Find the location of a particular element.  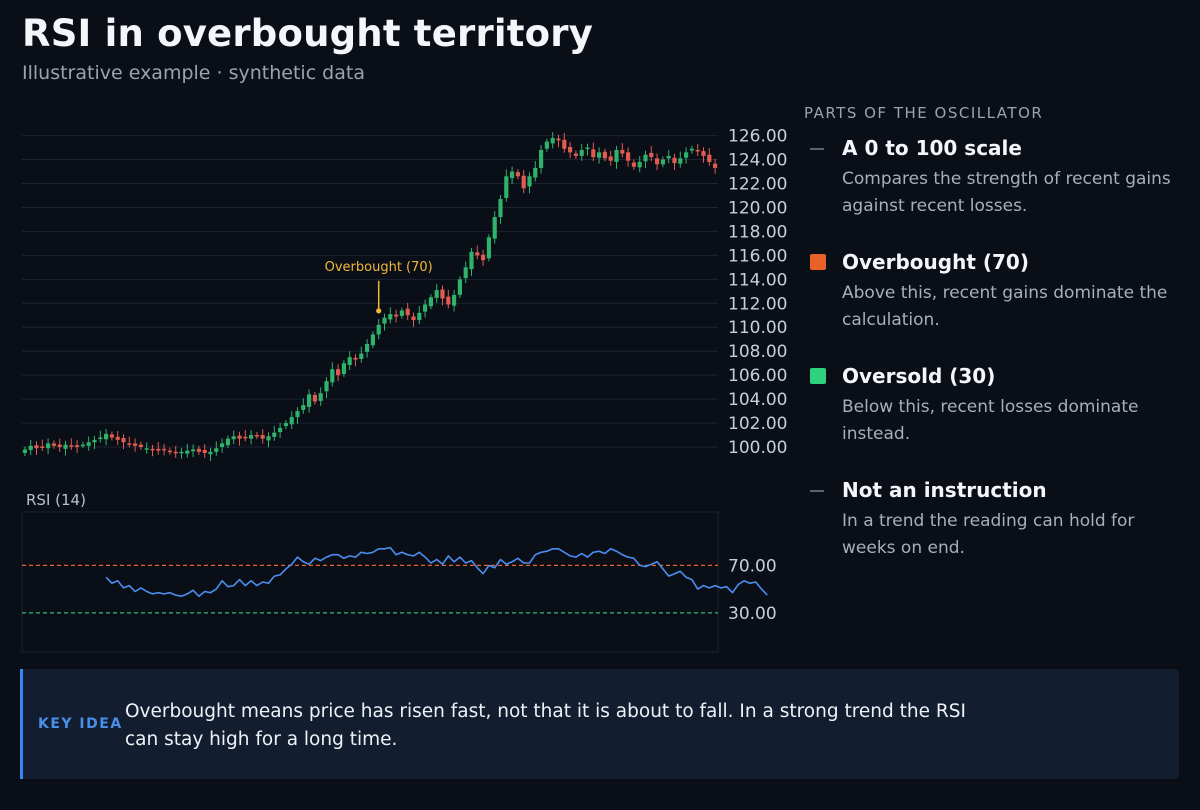

legend-item-name: Not an instruction is located at coordinates (944, 490).